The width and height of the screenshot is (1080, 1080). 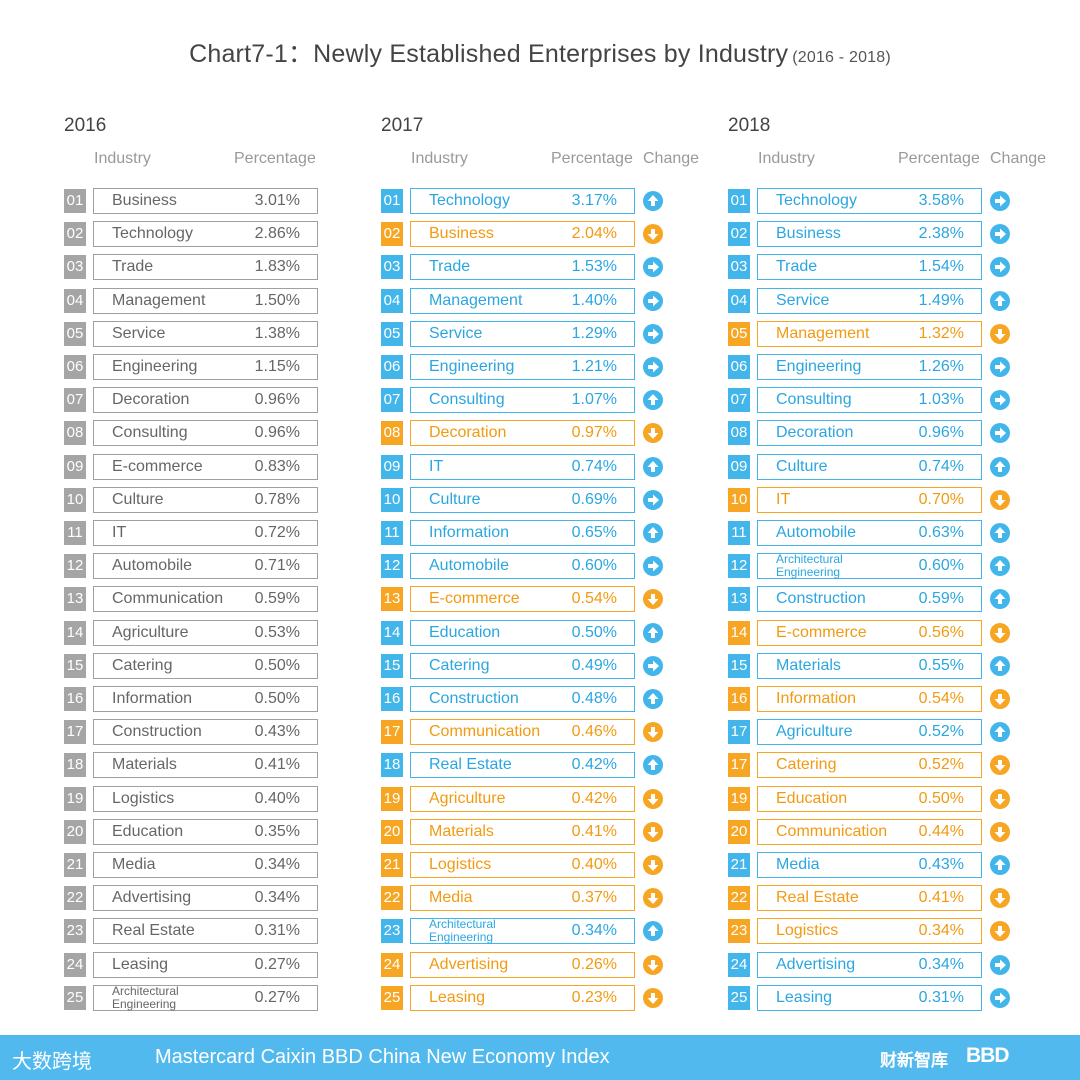 What do you see at coordinates (522, 931) in the screenshot?
I see `industry-cell: Architectural Engineering 0.34%` at bounding box center [522, 931].